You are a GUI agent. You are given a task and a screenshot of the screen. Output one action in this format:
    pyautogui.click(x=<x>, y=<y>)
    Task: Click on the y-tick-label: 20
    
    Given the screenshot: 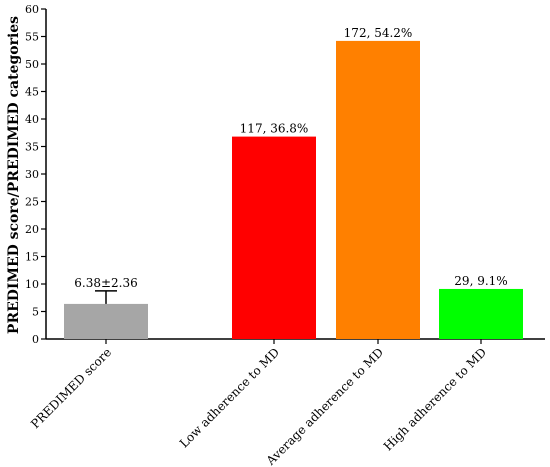 What is the action you would take?
    pyautogui.click(x=32, y=229)
    